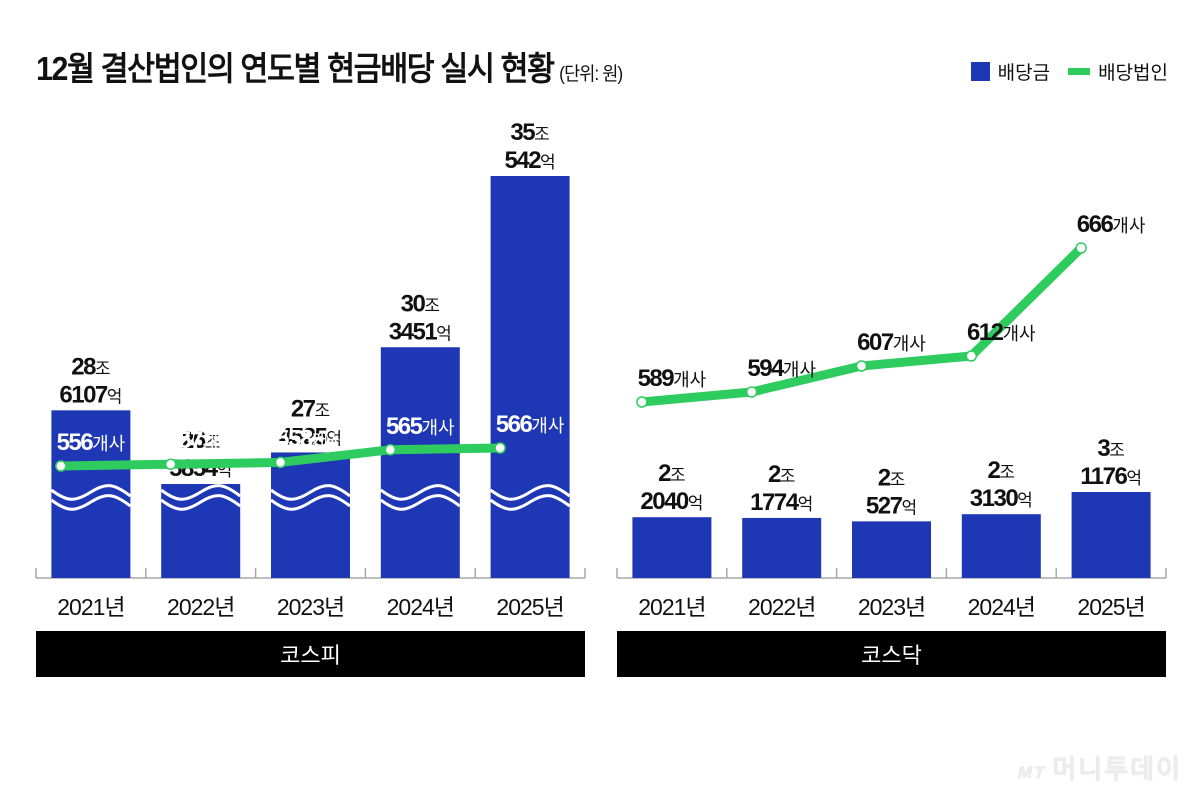 This screenshot has width=1200, height=798. What do you see at coordinates (295, 68) in the screenshot?
I see `title-text: 12월 결산법인의 연도별 현금배당 실시 현황` at bounding box center [295, 68].